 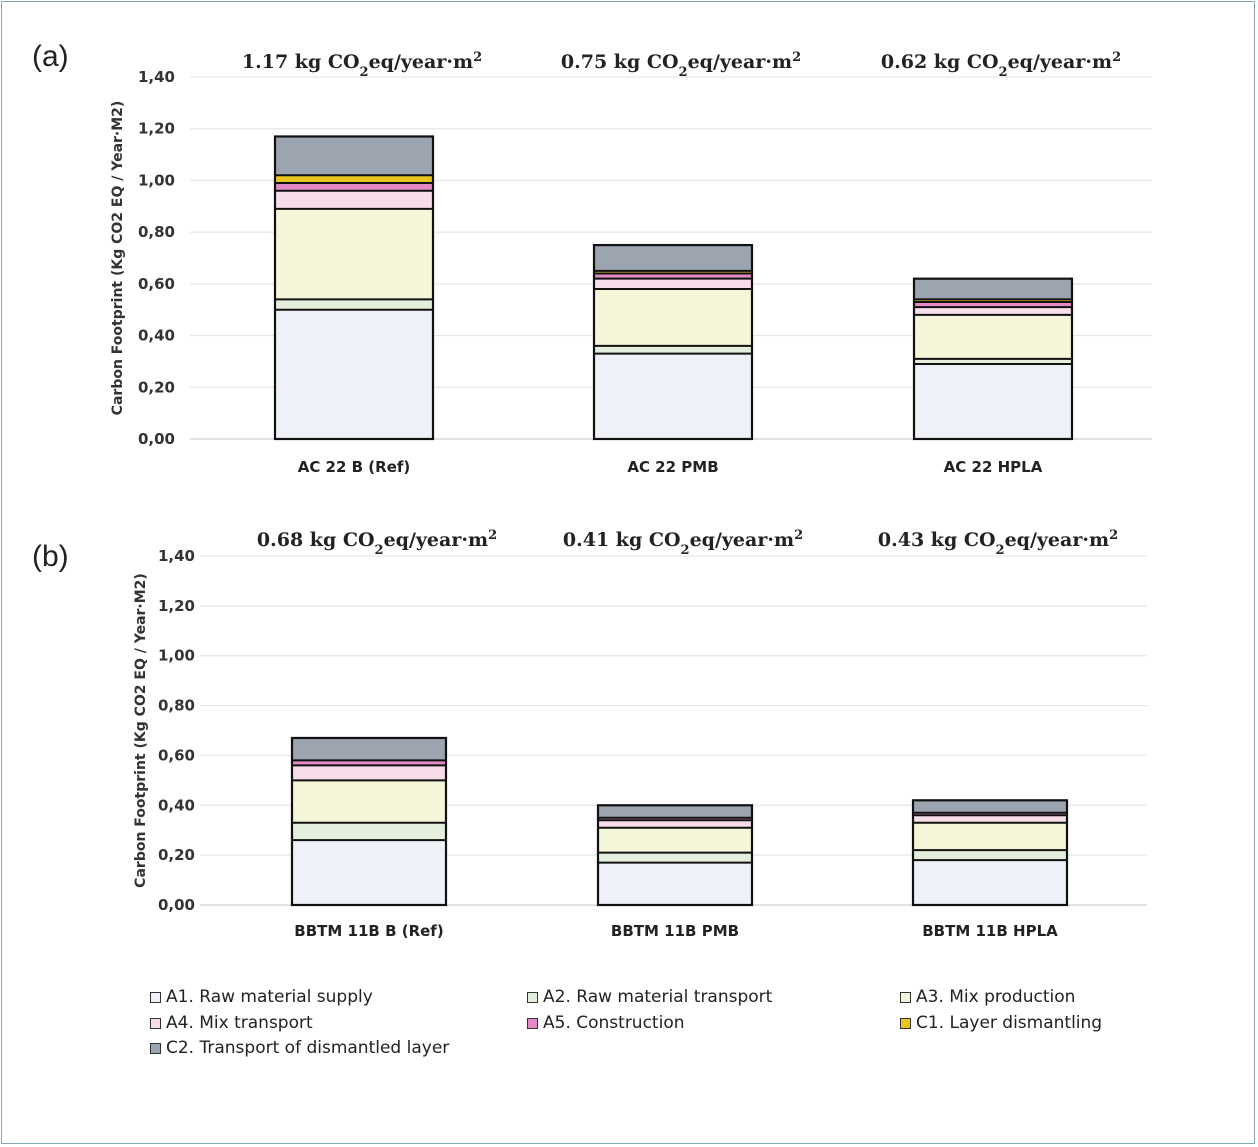 I want to click on panel-b-category-label: BBTM 11B PMB, so click(x=675, y=931).